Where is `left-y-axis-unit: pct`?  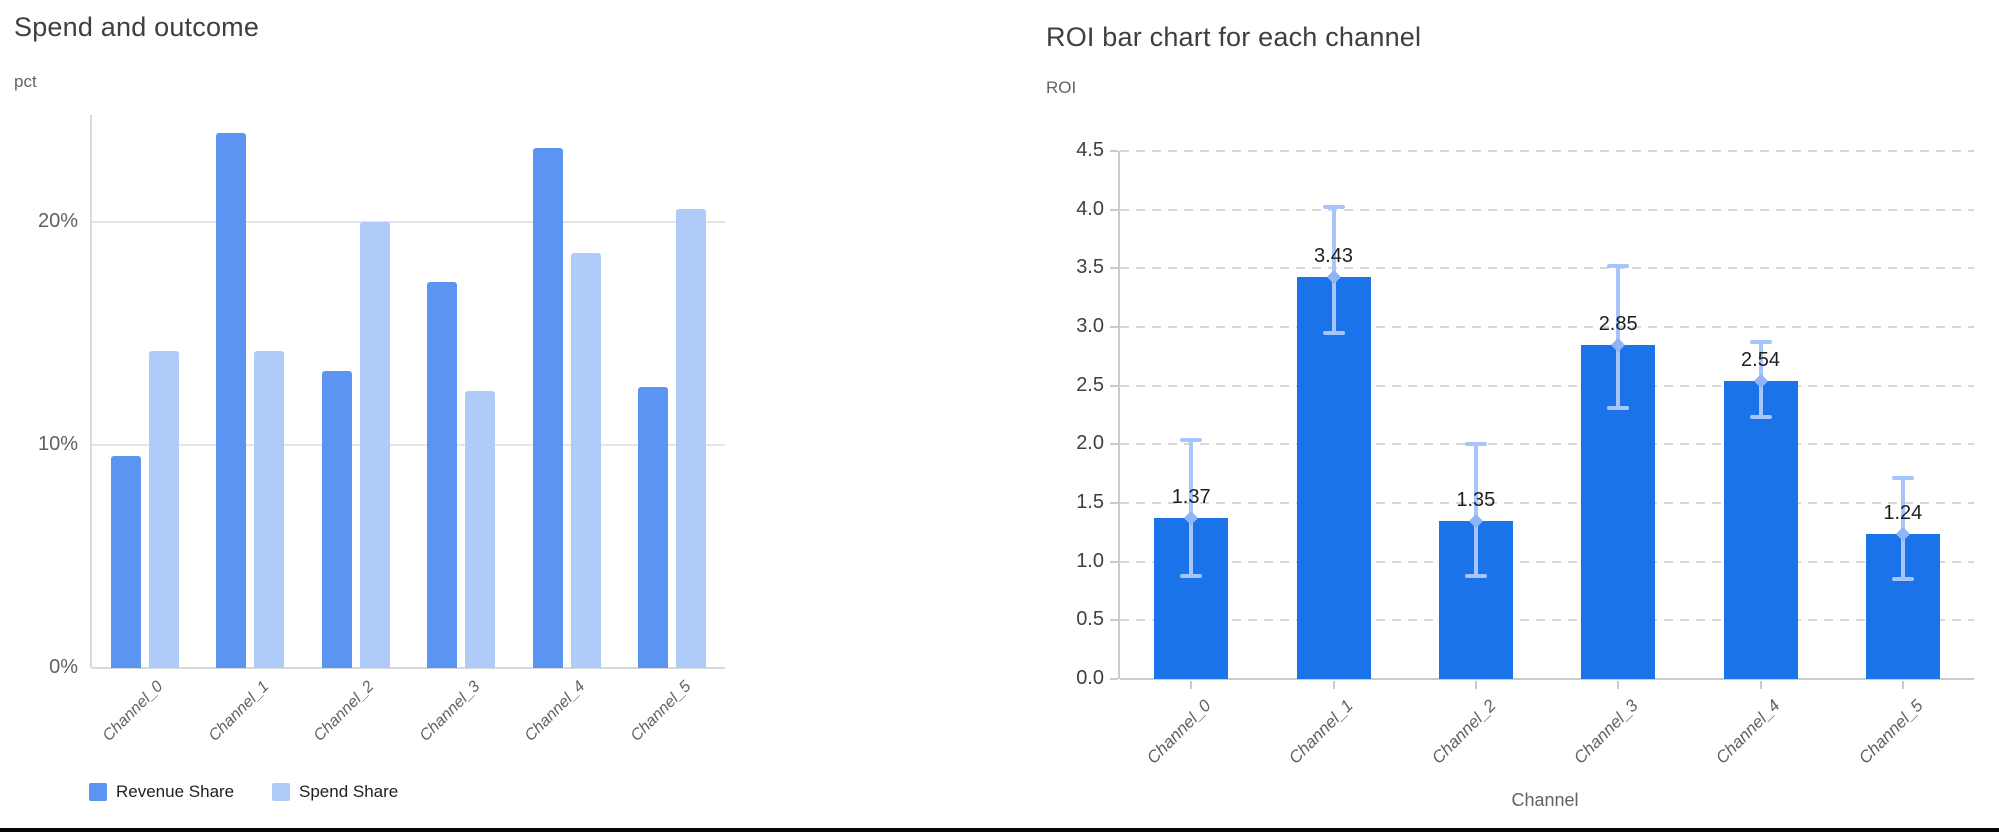
left-y-axis-unit: pct is located at coordinates (25, 81).